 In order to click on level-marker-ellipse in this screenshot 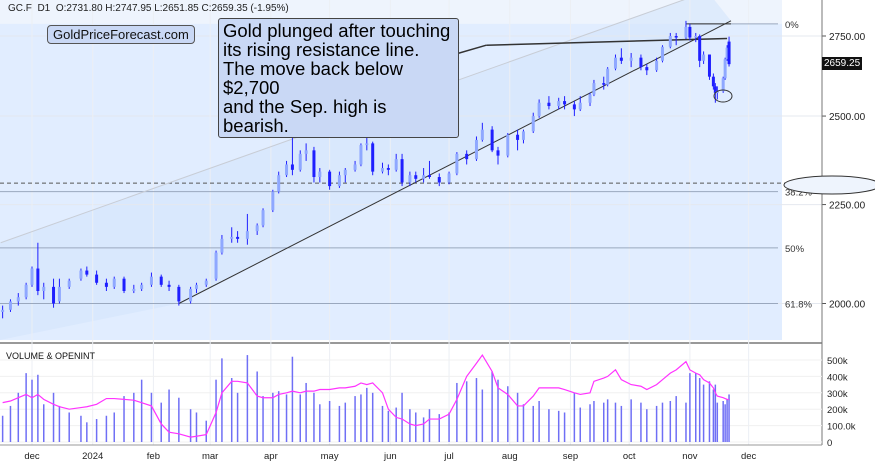, I will do `click(829, 185)`.